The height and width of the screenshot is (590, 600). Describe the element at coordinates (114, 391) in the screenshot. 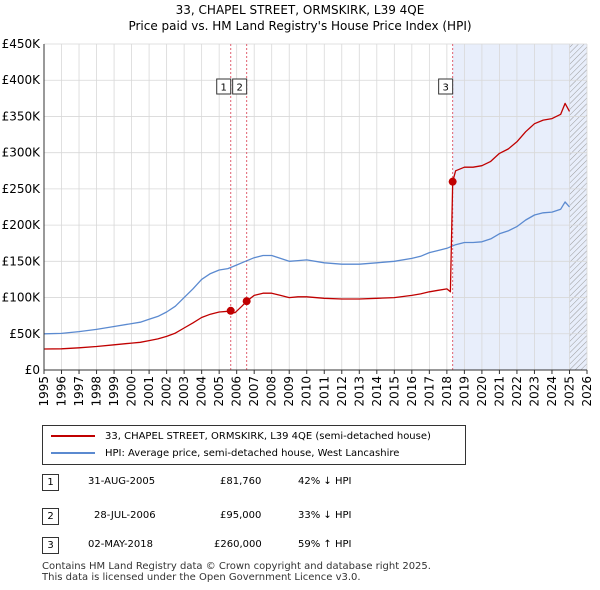

I see `x-tick-label: 1999` at that location.